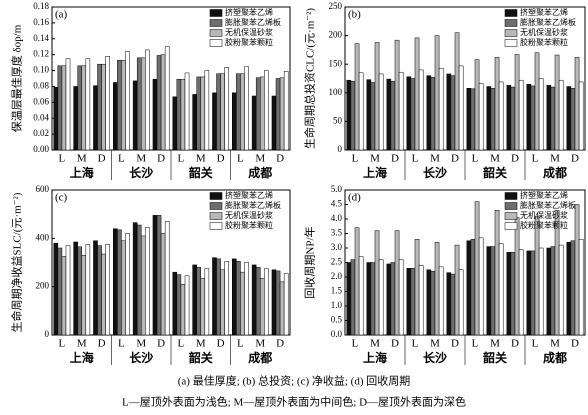  What do you see at coordinates (337, 320) in the screenshot?
I see `y-tick-label: 0.5` at bounding box center [337, 320].